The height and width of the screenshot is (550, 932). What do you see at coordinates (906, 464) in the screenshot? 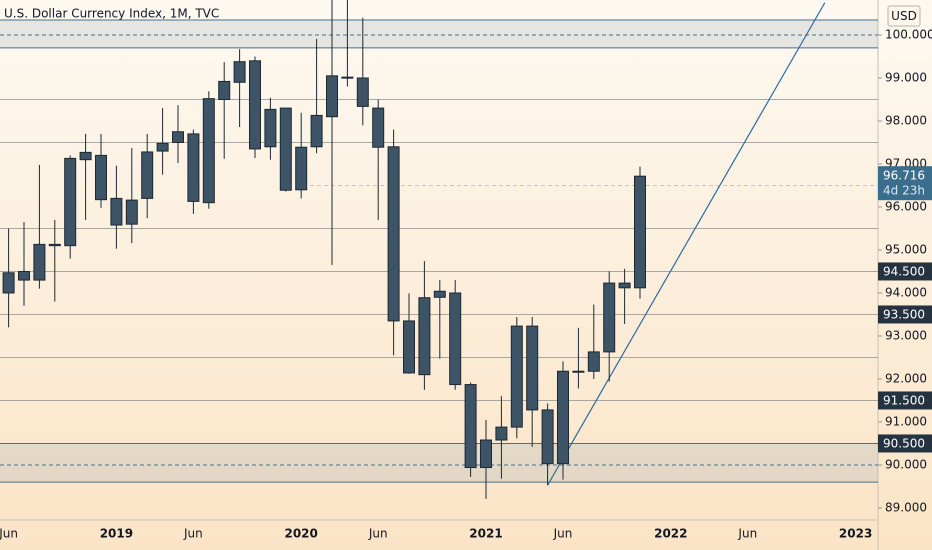
I see `y-tick-label: 90.000` at bounding box center [906, 464].